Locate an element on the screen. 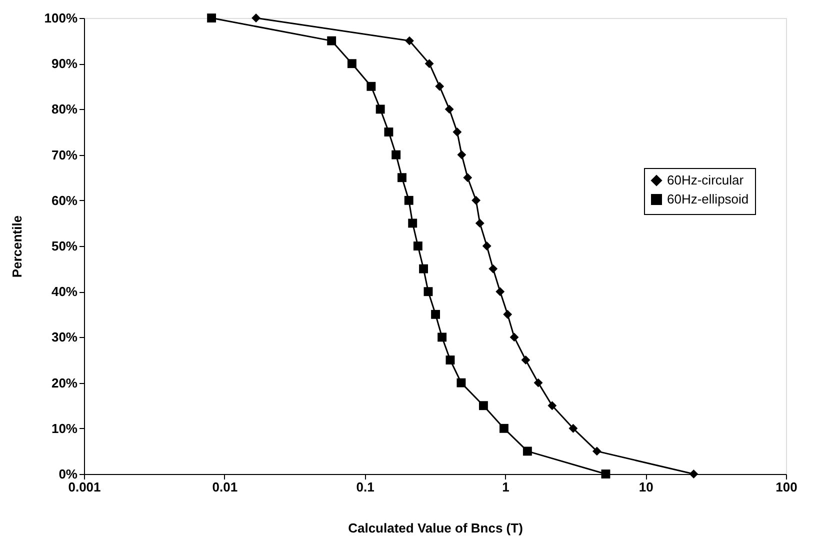 The width and height of the screenshot is (817, 545). y-tick-label: 80% is located at coordinates (64, 109).